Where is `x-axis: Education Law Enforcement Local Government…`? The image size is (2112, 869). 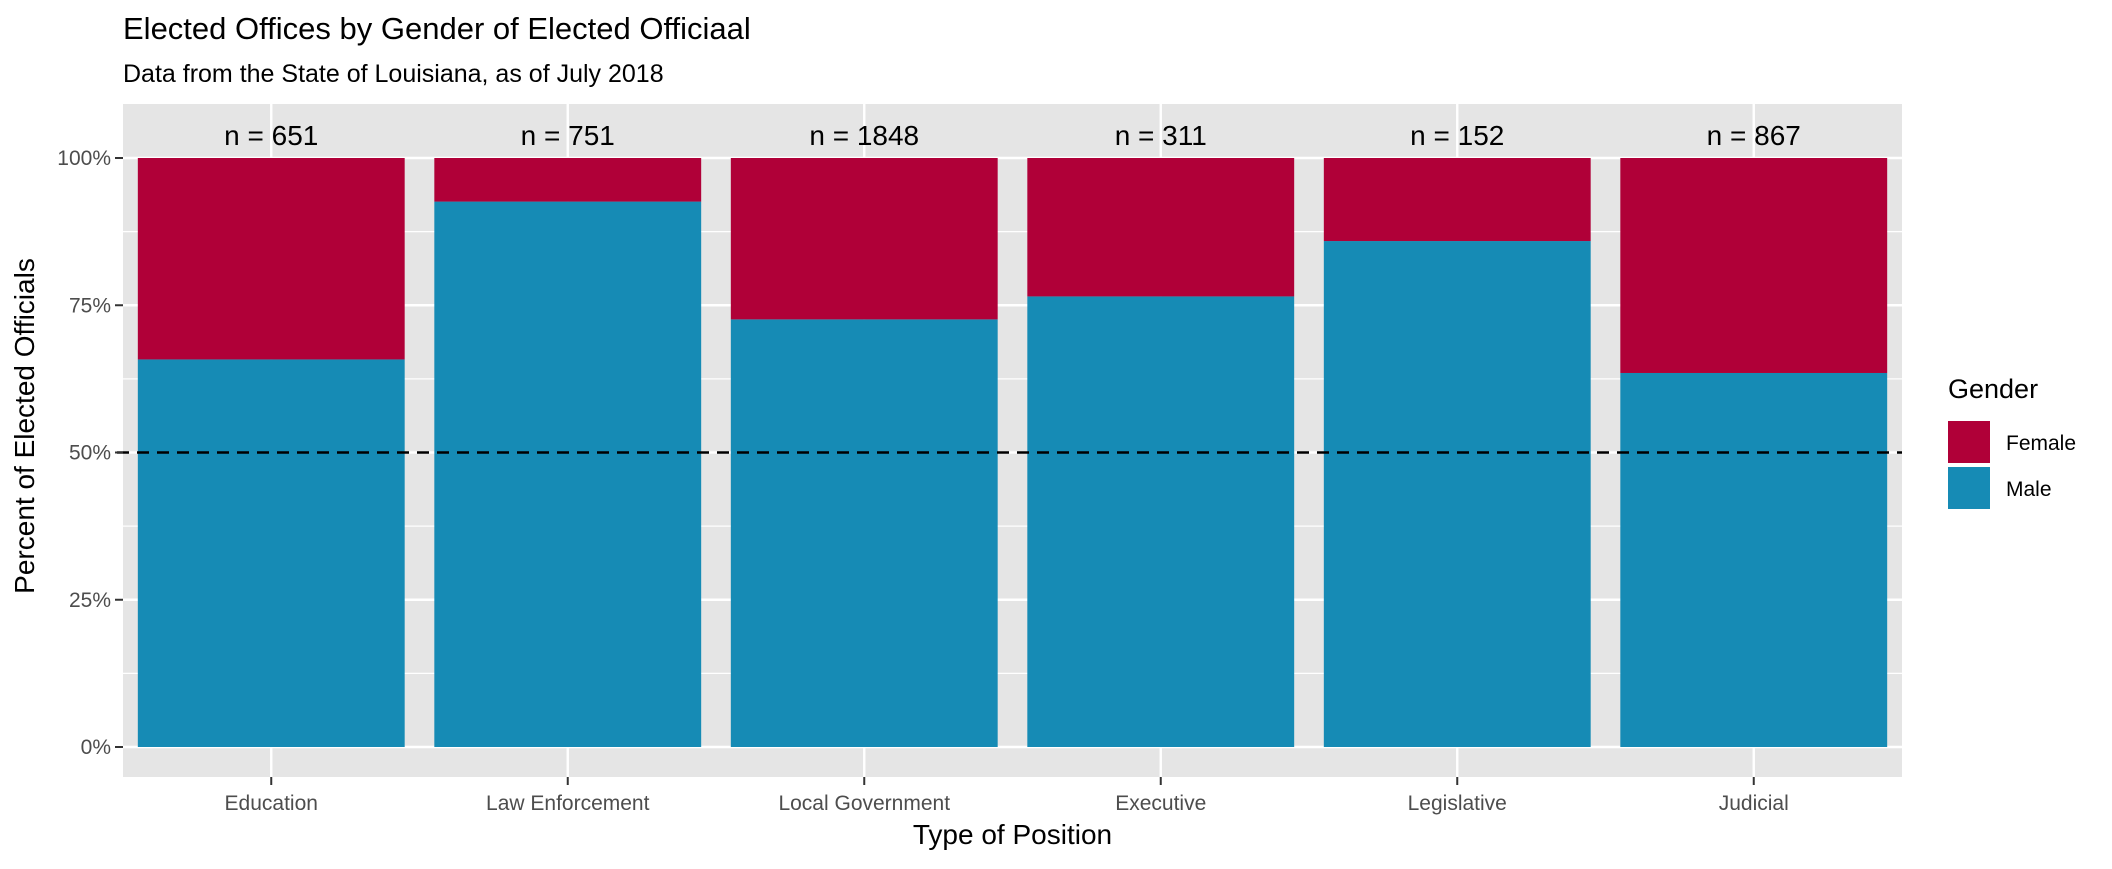 x-axis: Education Law Enforcement Local Government… is located at coordinates (1007, 796).